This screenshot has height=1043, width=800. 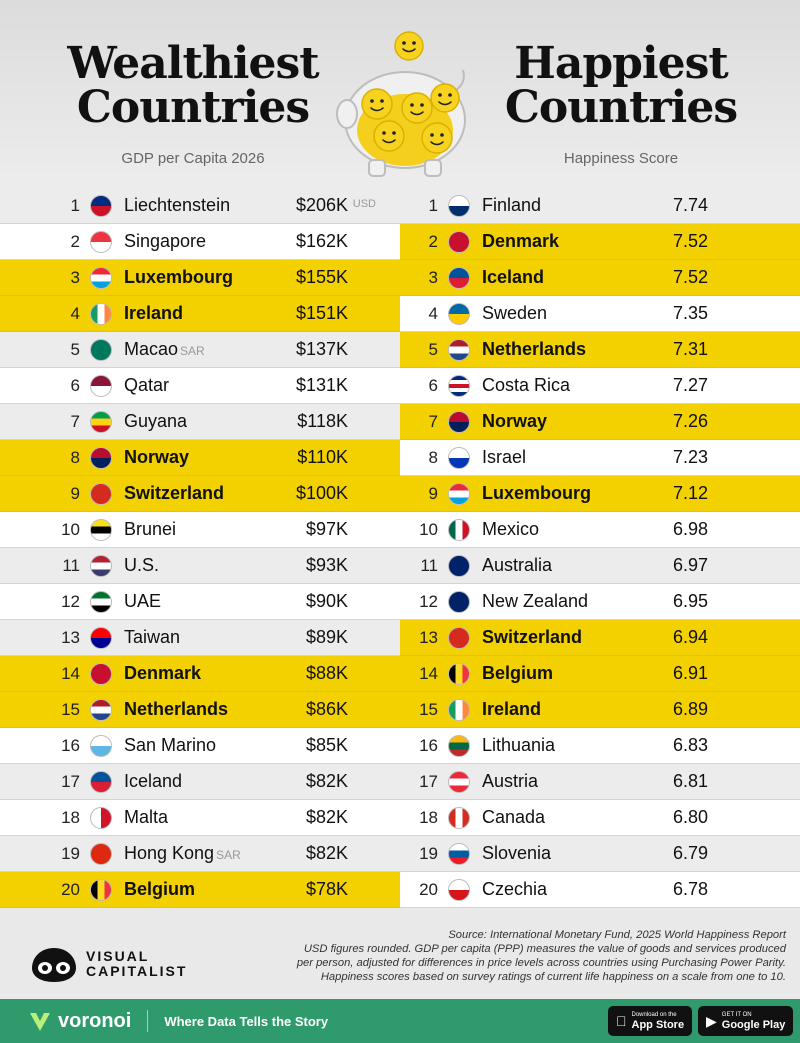 I want to click on table-row: 2 Singapore $162K, so click(x=200, y=242).